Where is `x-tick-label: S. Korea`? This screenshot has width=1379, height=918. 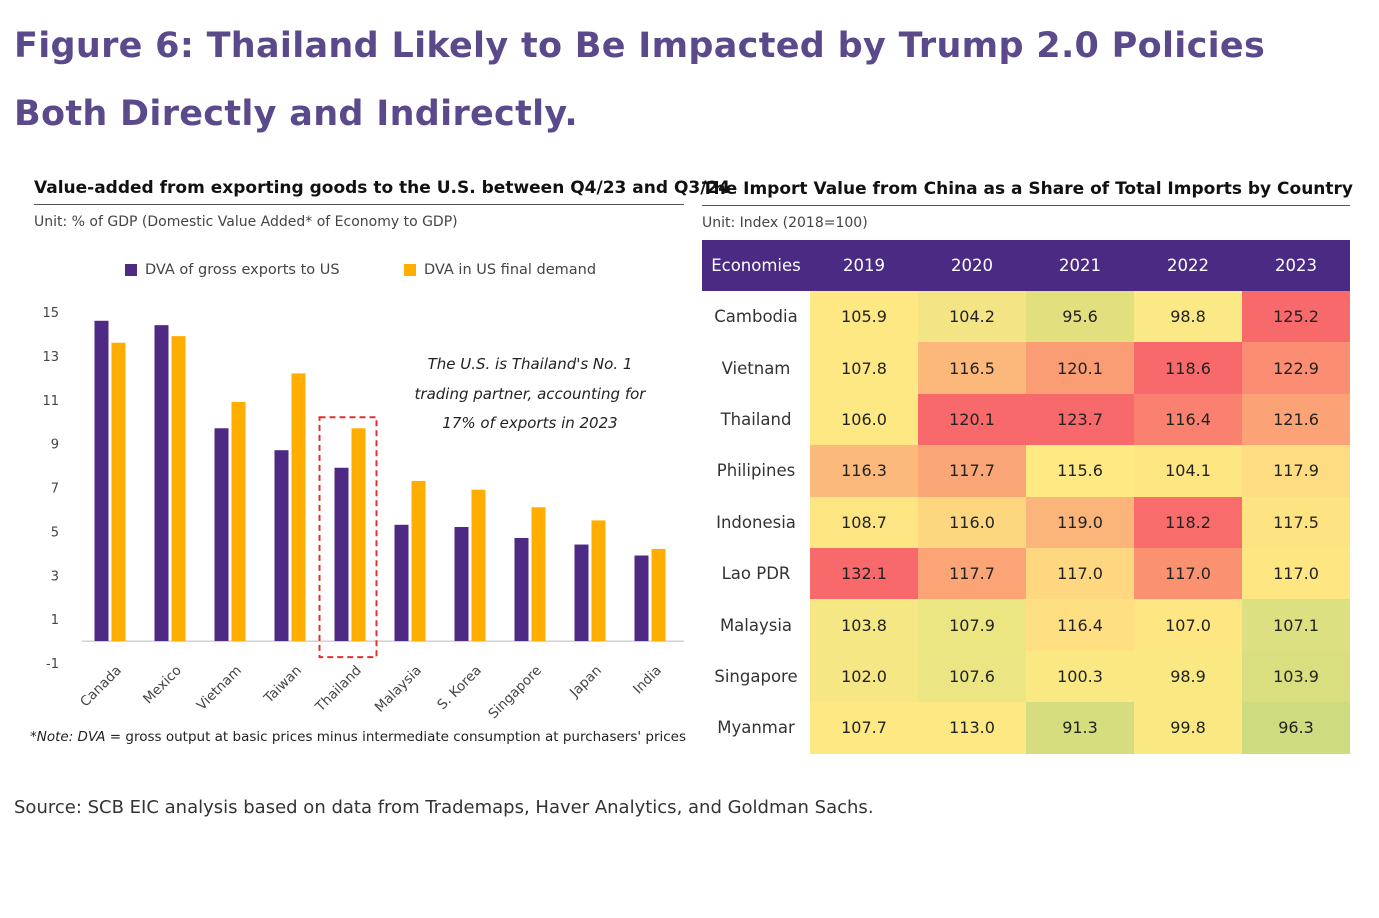 x-tick-label: S. Korea is located at coordinates (459, 688).